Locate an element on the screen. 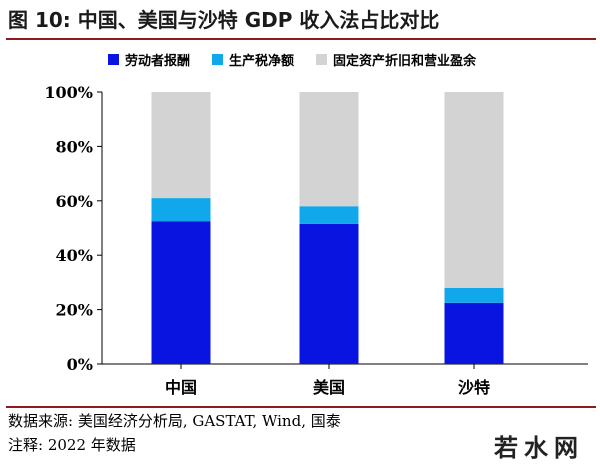 This screenshot has height=467, width=600. y-tick-label: 60% is located at coordinates (74, 201).